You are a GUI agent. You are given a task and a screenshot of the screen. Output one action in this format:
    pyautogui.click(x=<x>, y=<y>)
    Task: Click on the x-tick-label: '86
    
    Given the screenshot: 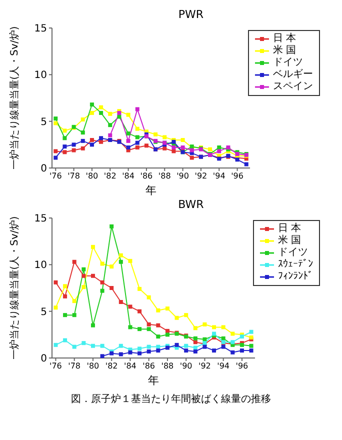 What is the action you would take?
    pyautogui.click(x=146, y=176)
    